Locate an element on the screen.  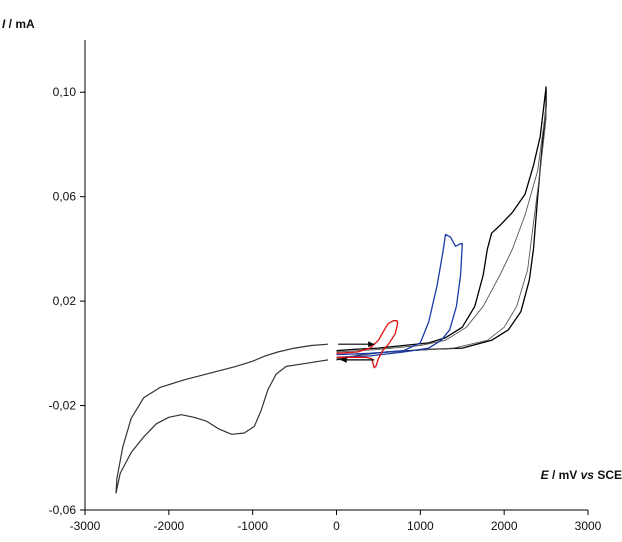
x-tick-label: -1000 is located at coordinates (252, 526).